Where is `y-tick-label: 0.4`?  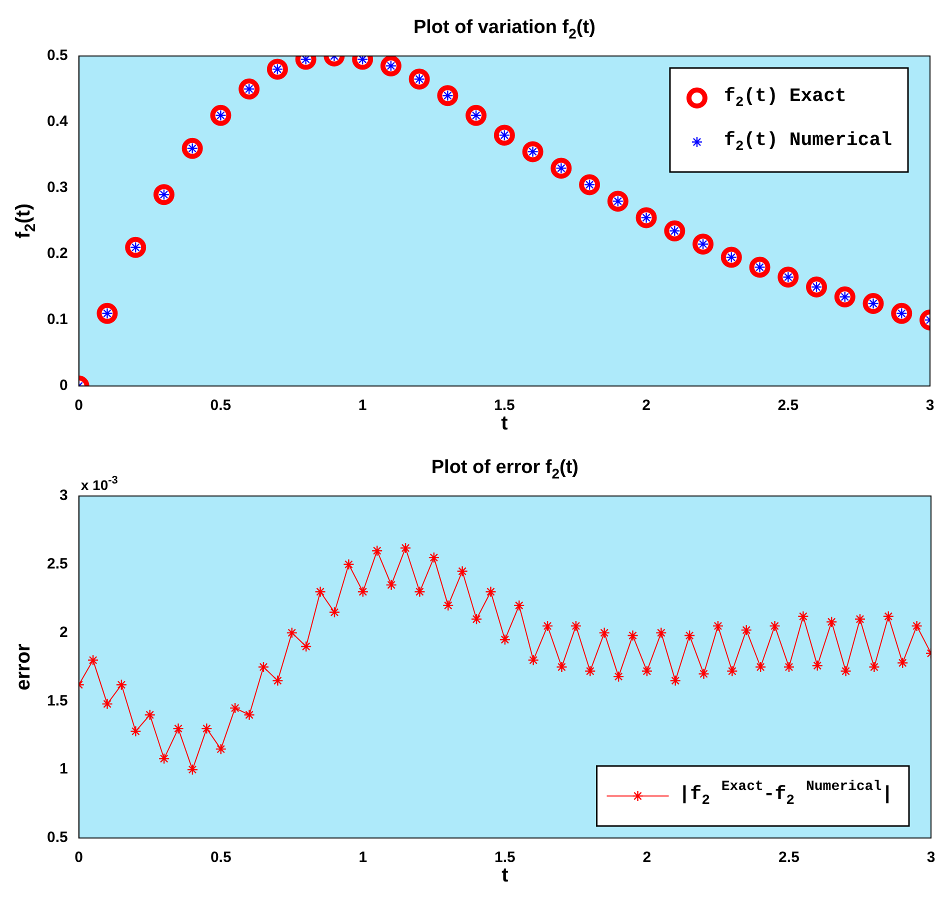 y-tick-label: 0.4 is located at coordinates (57, 121).